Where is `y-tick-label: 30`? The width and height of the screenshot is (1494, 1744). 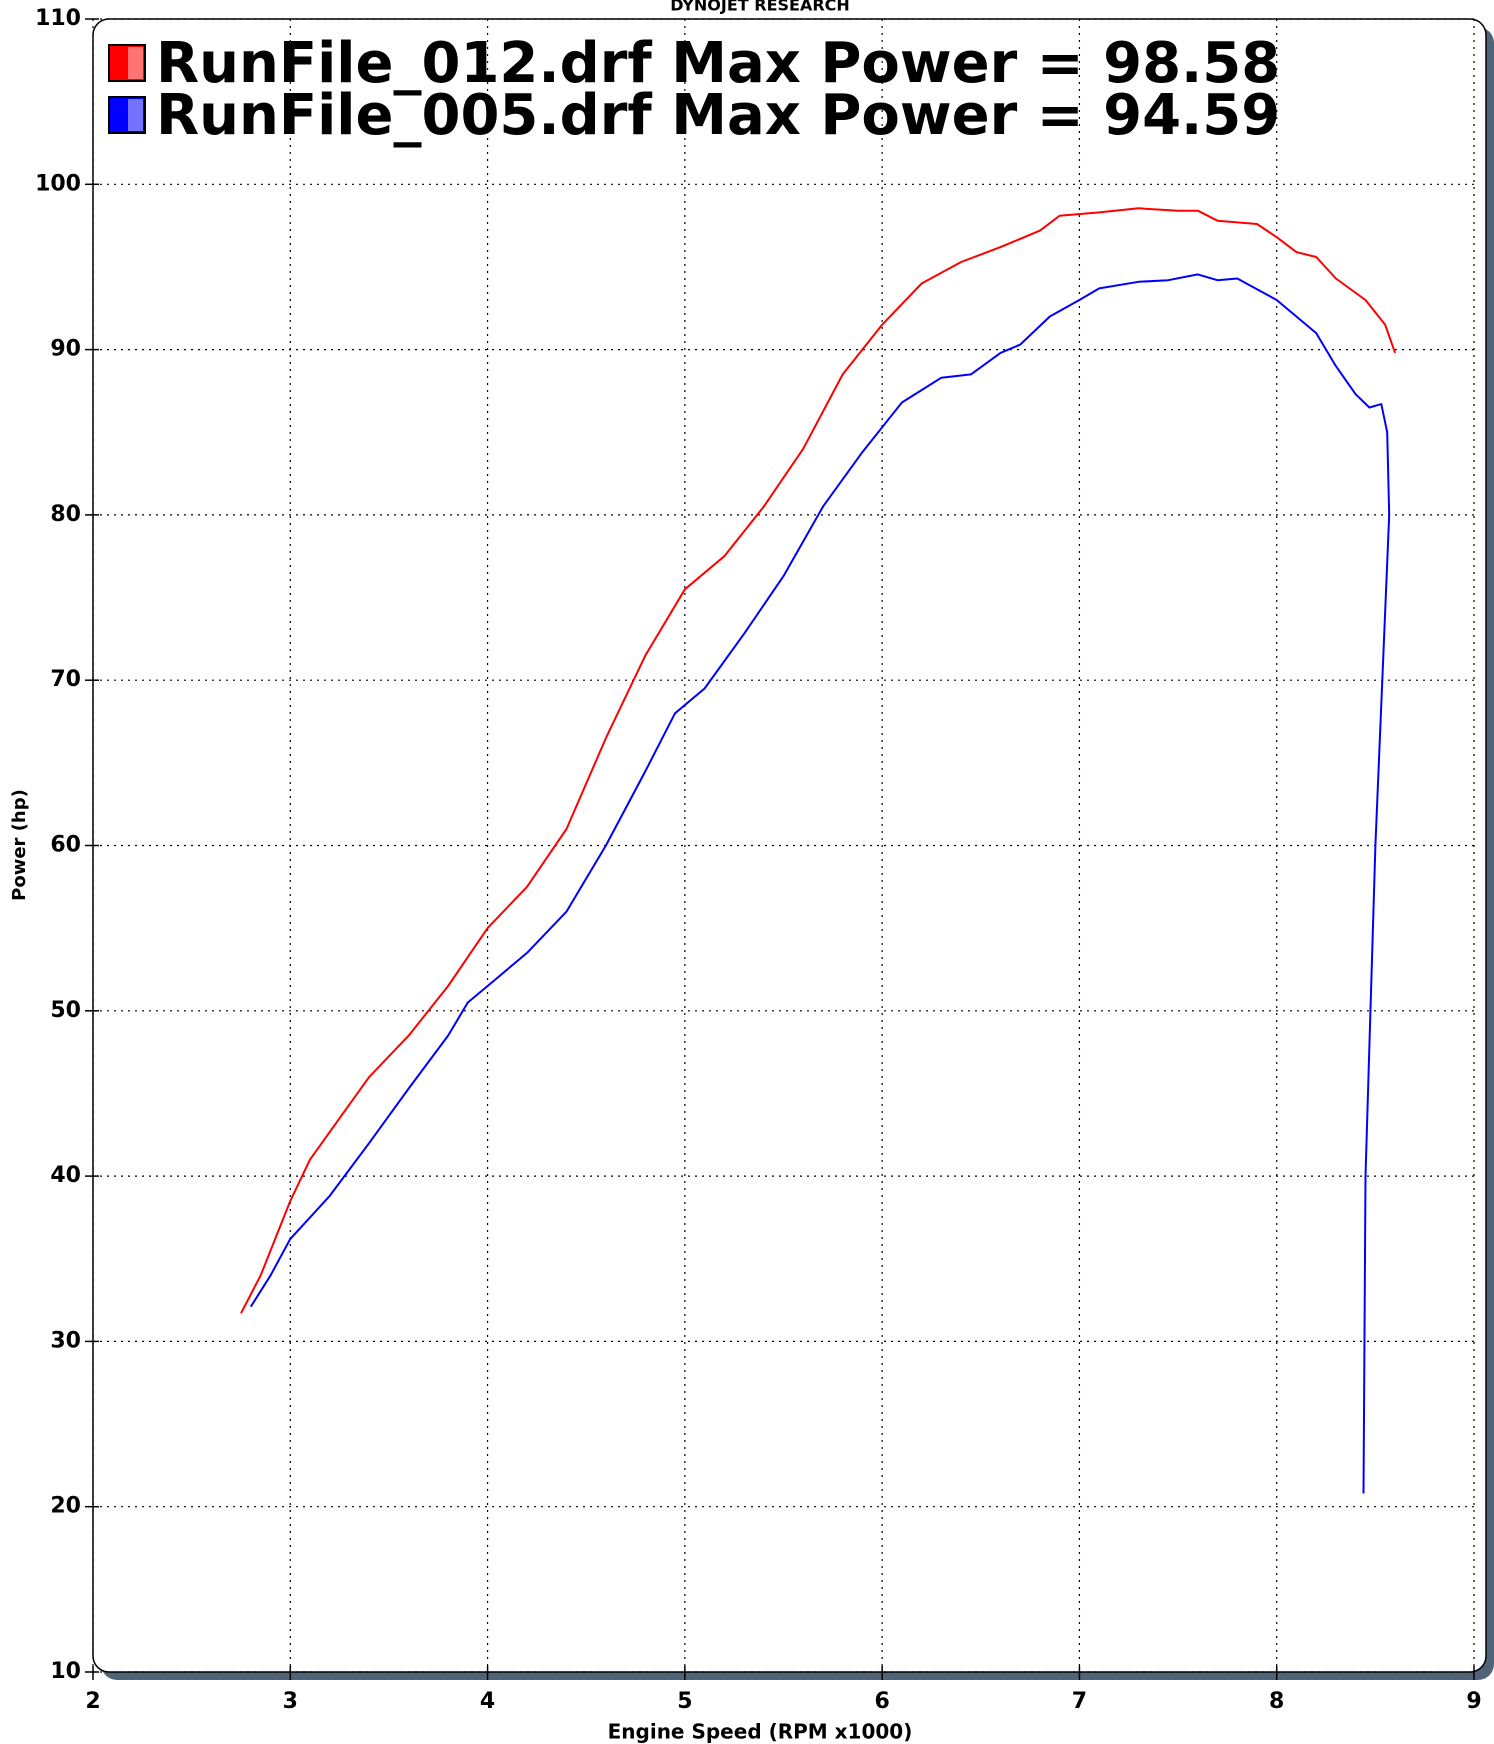 y-tick-label: 30 is located at coordinates (65, 1340).